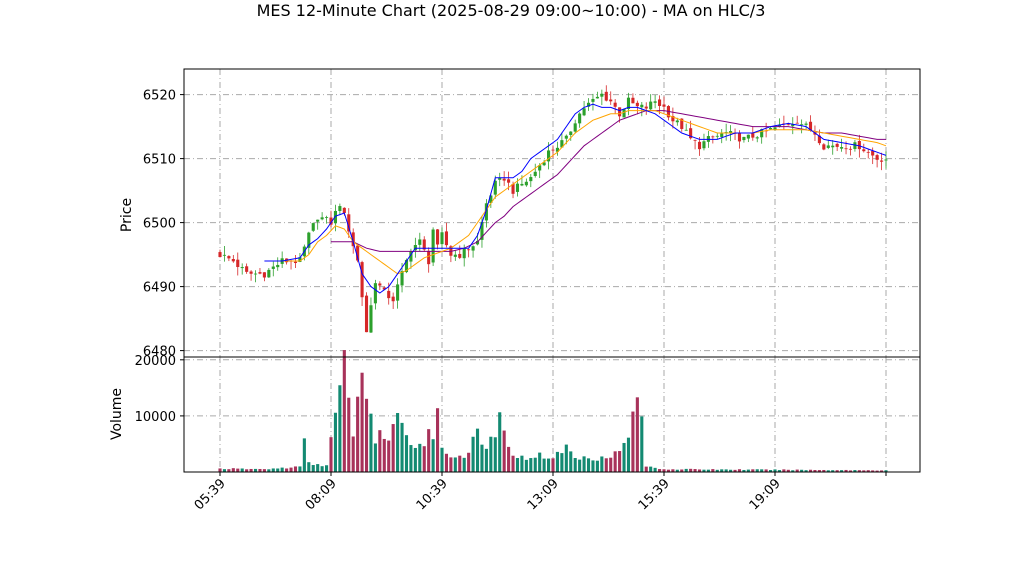  I want to click on volume-tick-label: 10000, so click(155, 417).